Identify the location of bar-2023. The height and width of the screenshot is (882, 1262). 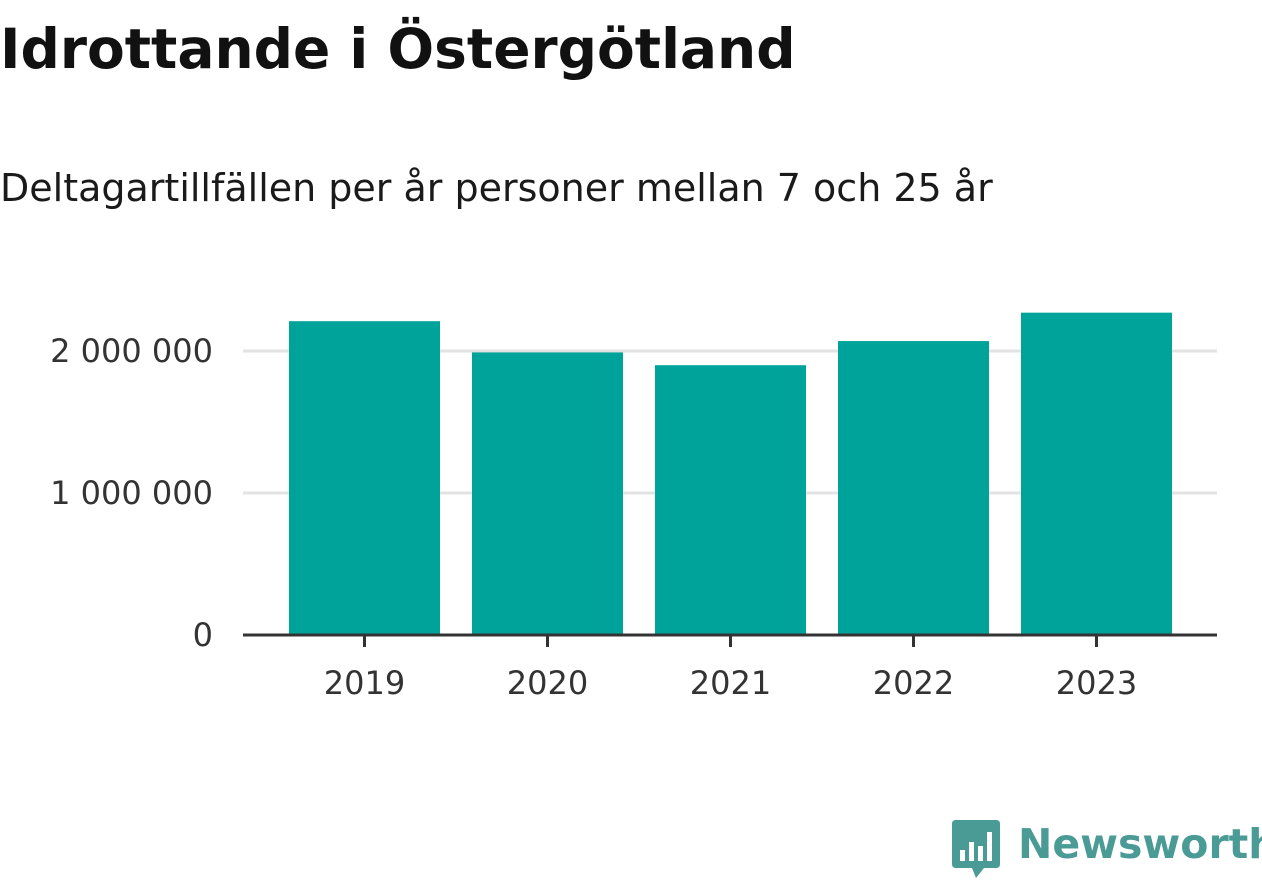
(1096, 473).